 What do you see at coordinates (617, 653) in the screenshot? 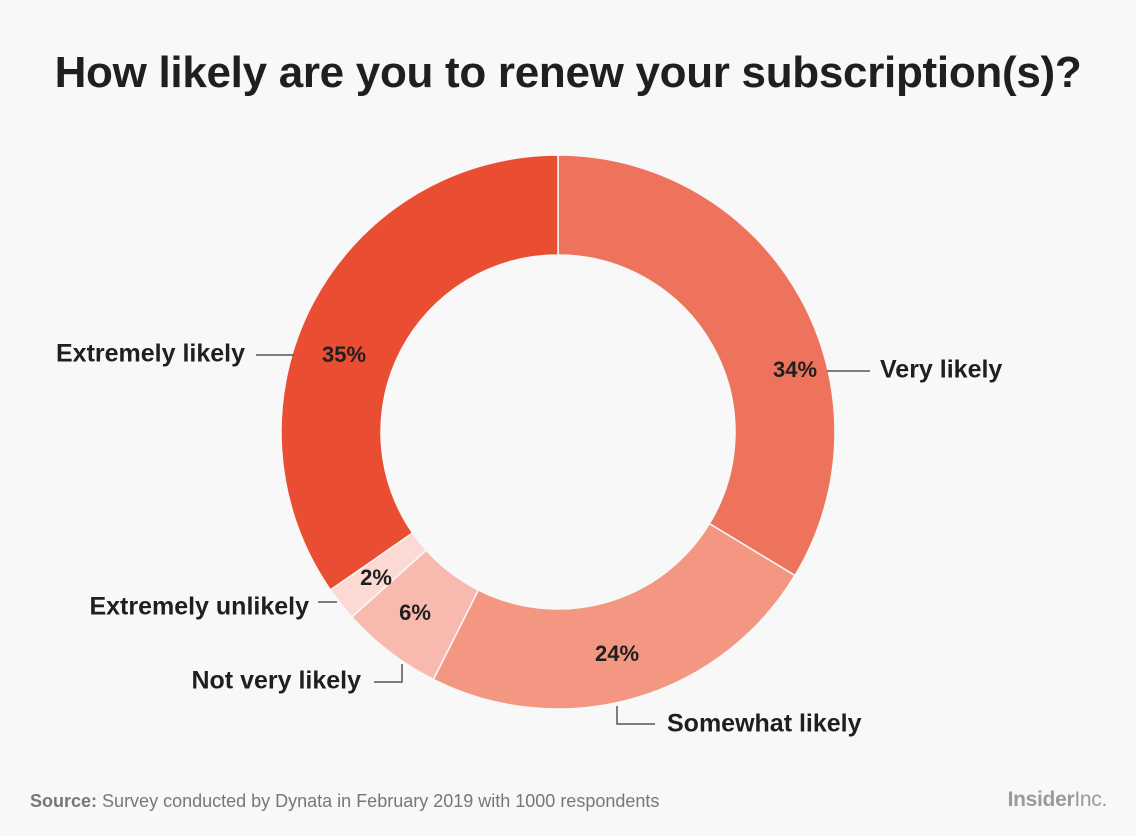
I see `value-label-somewhat-likely: 24%` at bounding box center [617, 653].